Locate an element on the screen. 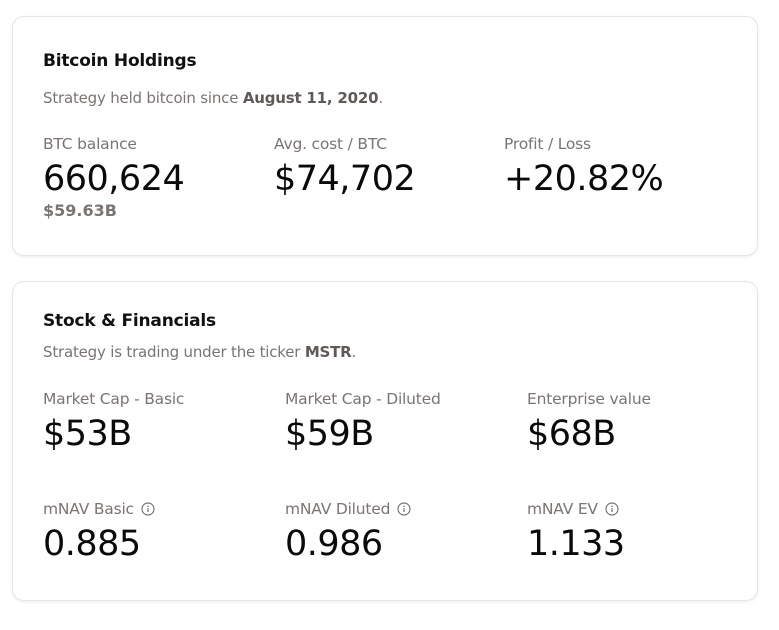 This screenshot has height=630, width=779. subtitle-text: Strategy is trading under the ticker is located at coordinates (174, 352).